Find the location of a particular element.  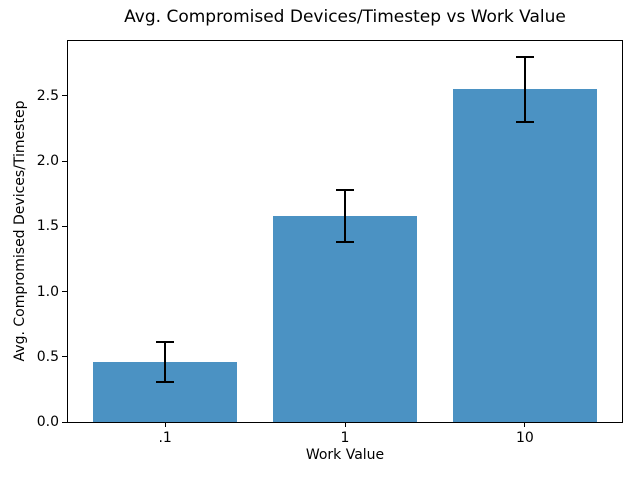

x-tick-label: 1 is located at coordinates (345, 438).